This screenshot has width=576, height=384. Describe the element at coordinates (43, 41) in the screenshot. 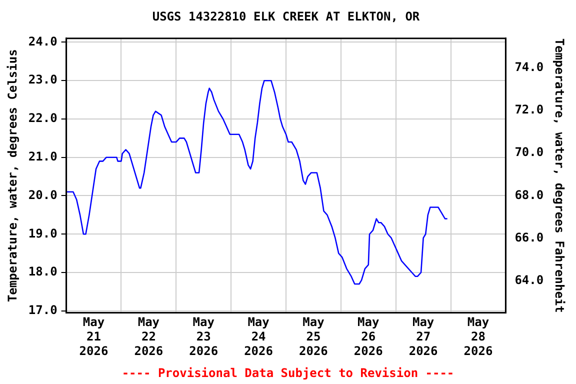

I see `y-tick-label: 24.0` at that location.